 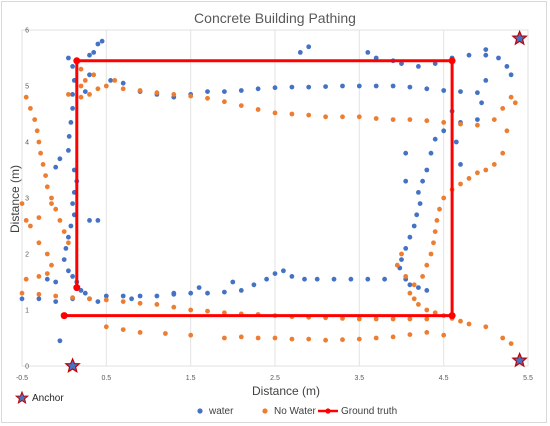 I want to click on ground-truth-point, so click(x=77, y=61).